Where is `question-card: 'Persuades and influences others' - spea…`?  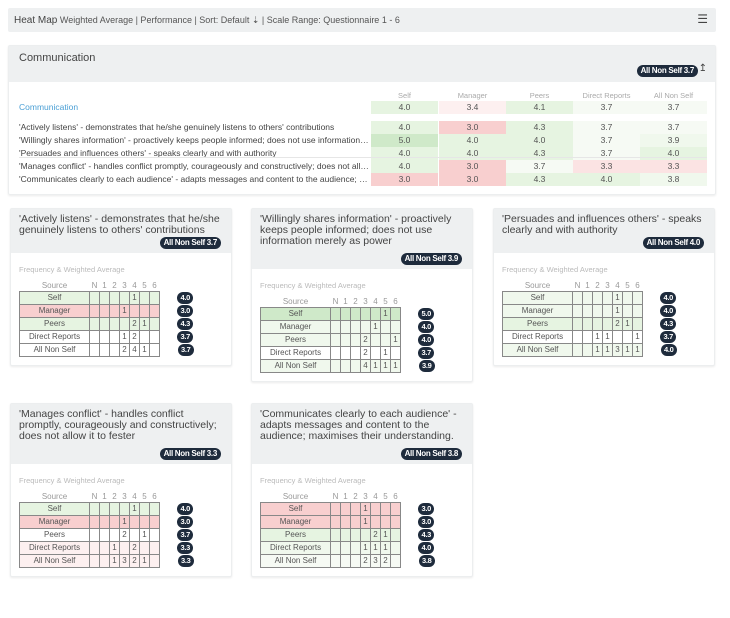 question-card: 'Persuades and influences others' - spea… is located at coordinates (604, 287).